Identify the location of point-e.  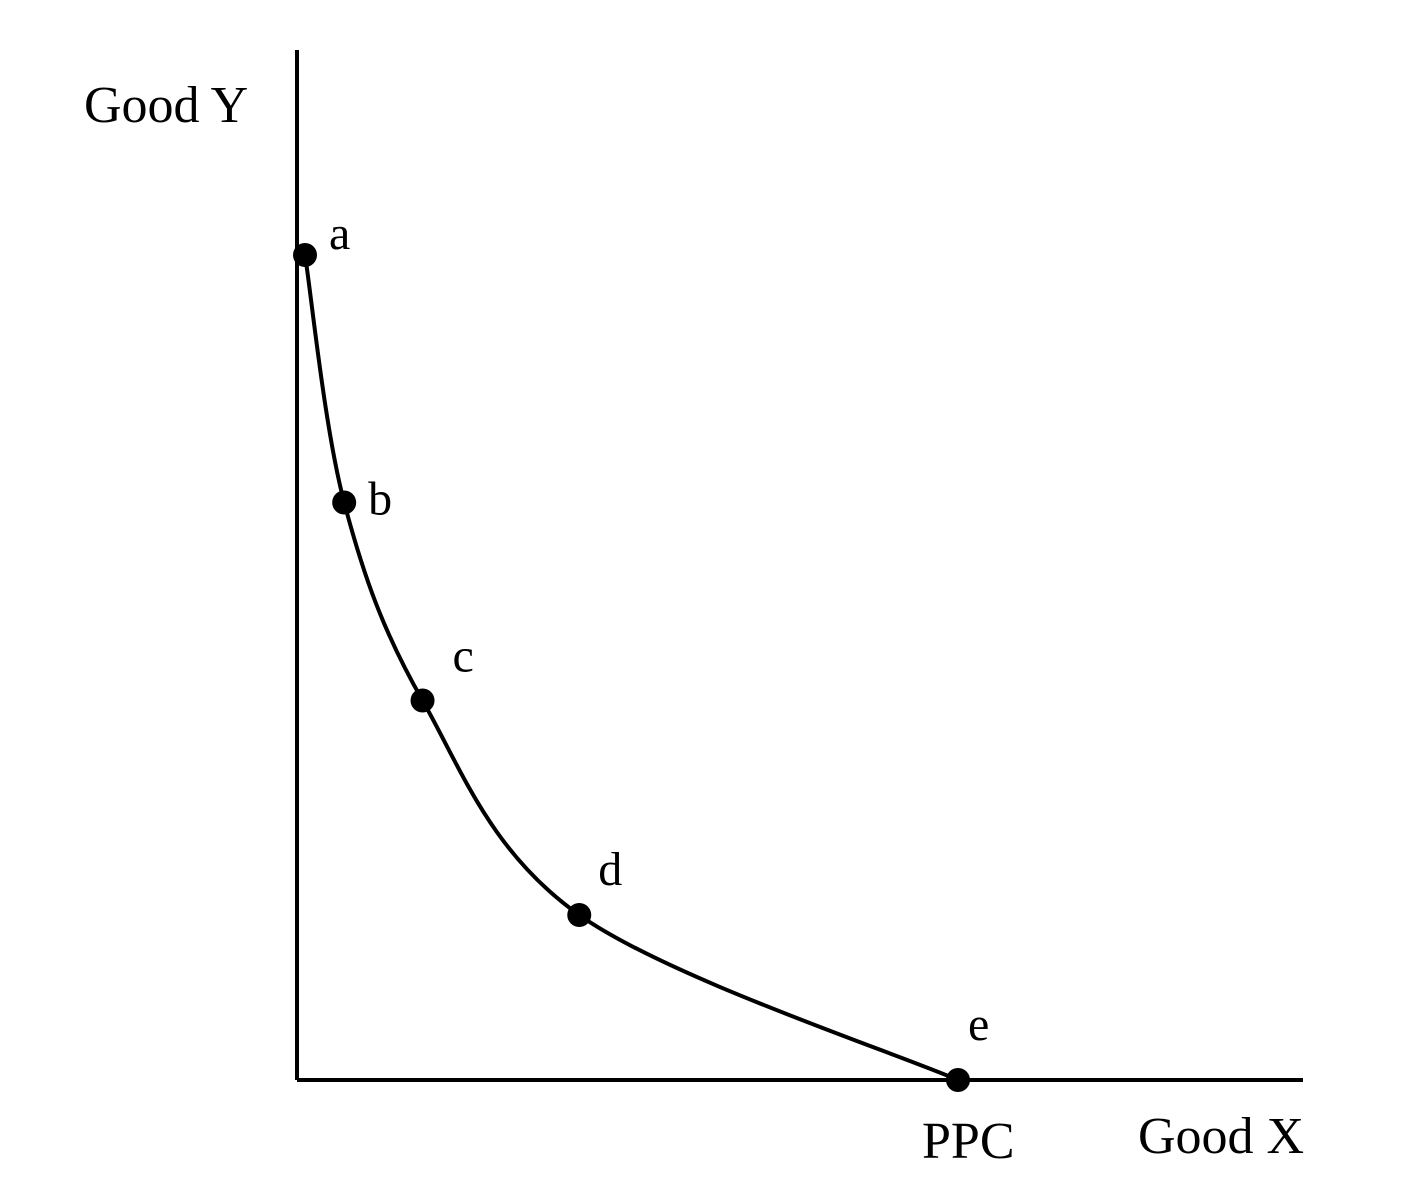
(958, 1080).